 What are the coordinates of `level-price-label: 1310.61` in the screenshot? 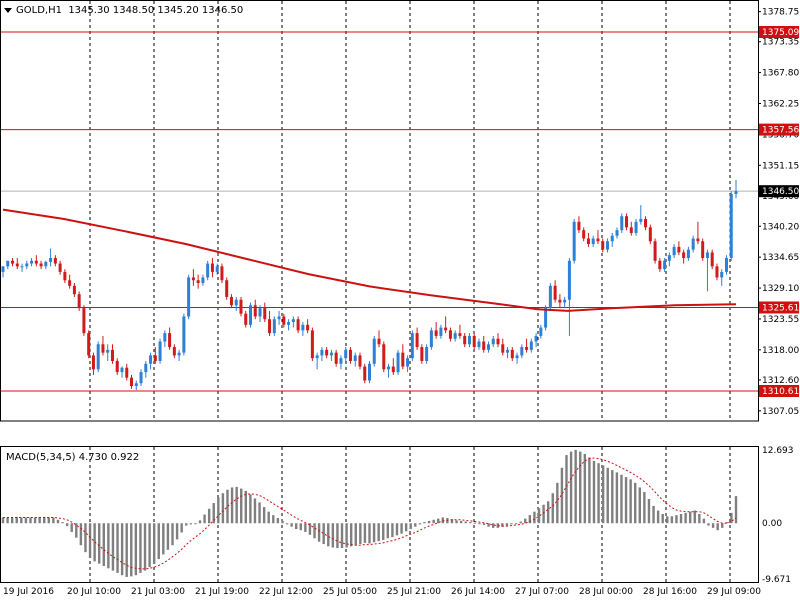 It's located at (780, 392).